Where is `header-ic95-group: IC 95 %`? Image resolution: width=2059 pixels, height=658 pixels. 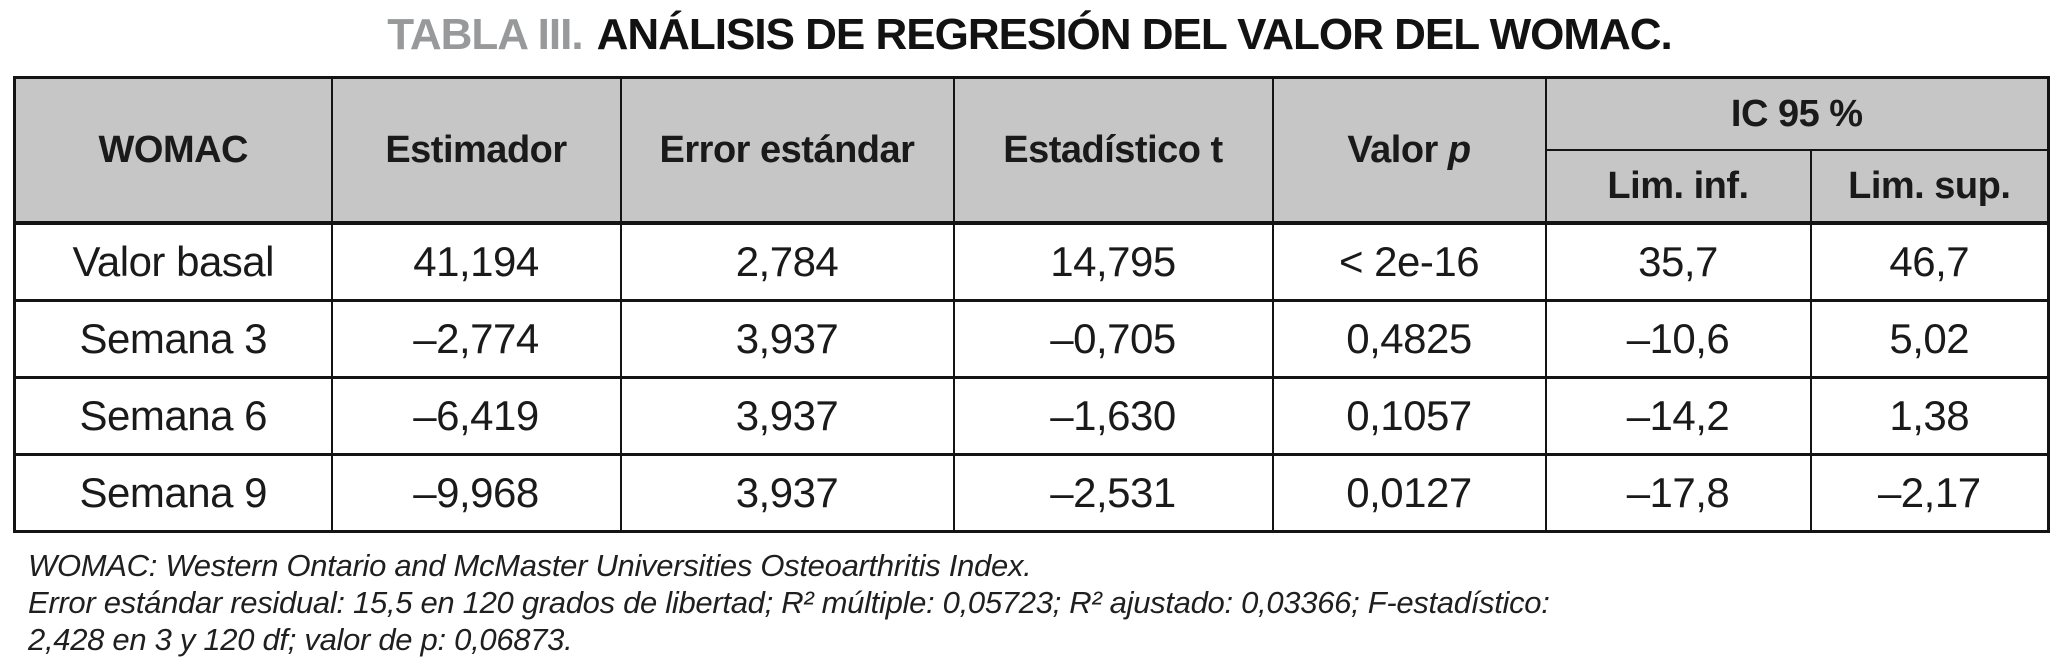
header-ic95-group: IC 95 % is located at coordinates (1797, 113).